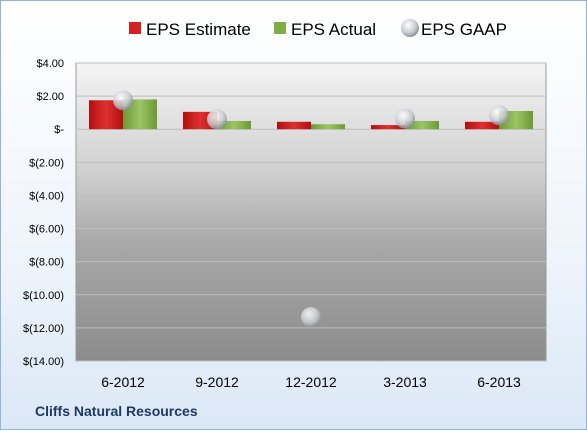  Describe the element at coordinates (46, 263) in the screenshot. I see `y-tick-label: $(8.00)` at that location.